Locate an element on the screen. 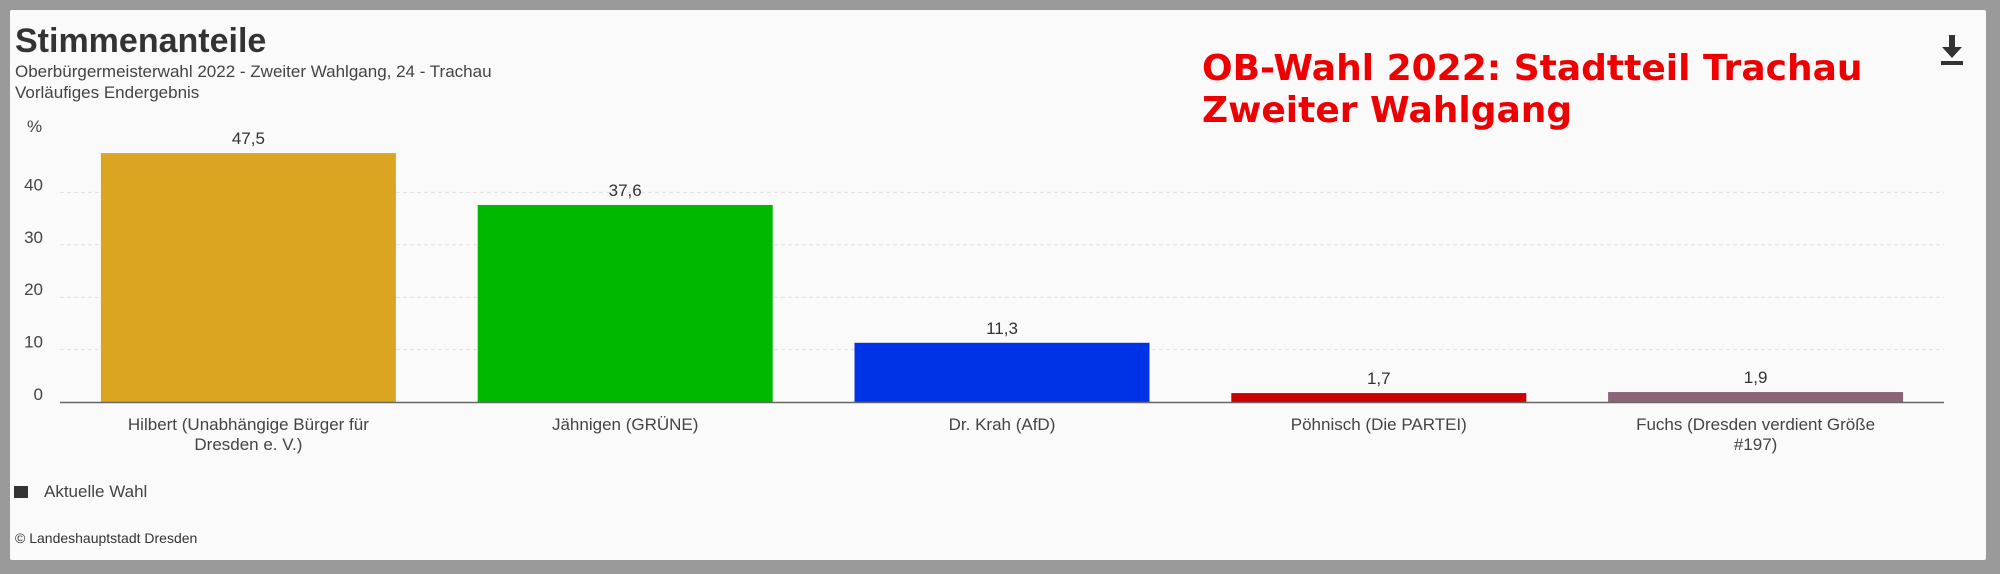  x-category-label: Jähnigen (GRÜNE) is located at coordinates (625, 424).